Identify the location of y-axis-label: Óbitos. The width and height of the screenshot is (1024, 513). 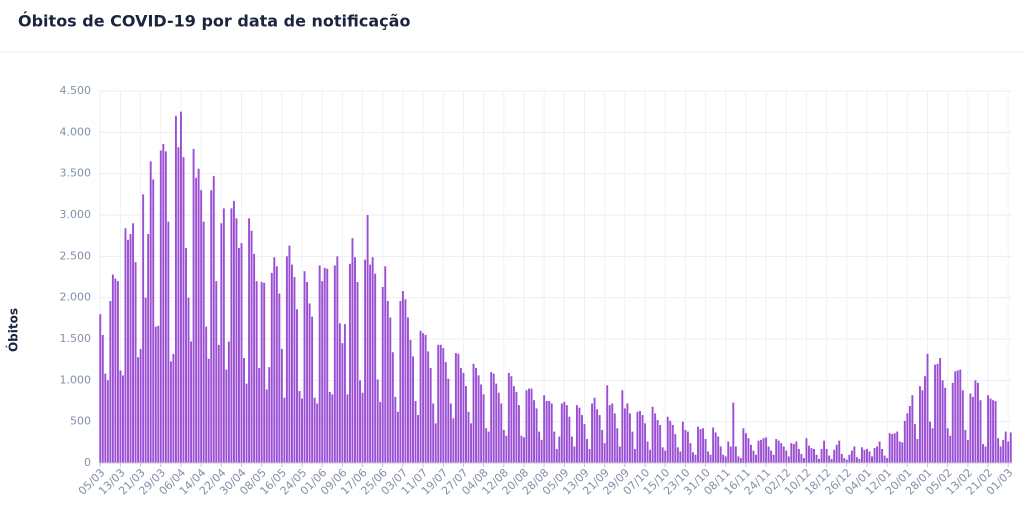
(13, 330).